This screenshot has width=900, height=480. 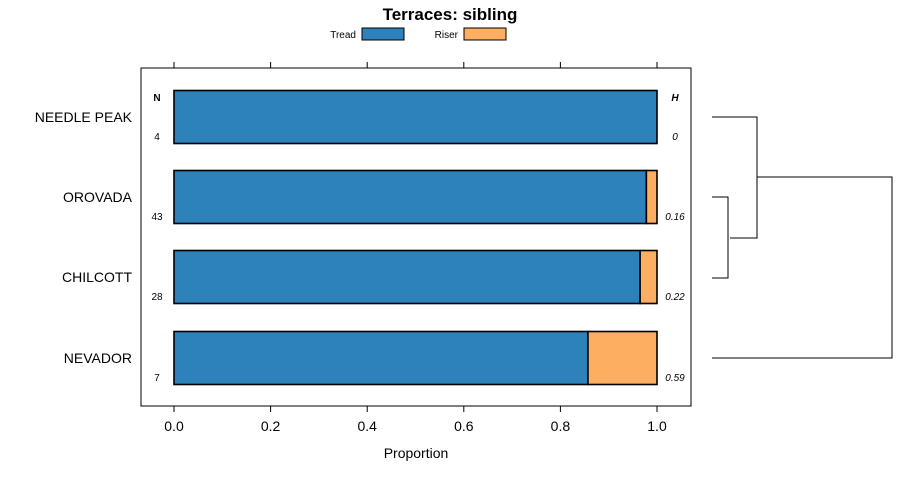 I want to click on n-value-nevador: 7, so click(x=157, y=378).